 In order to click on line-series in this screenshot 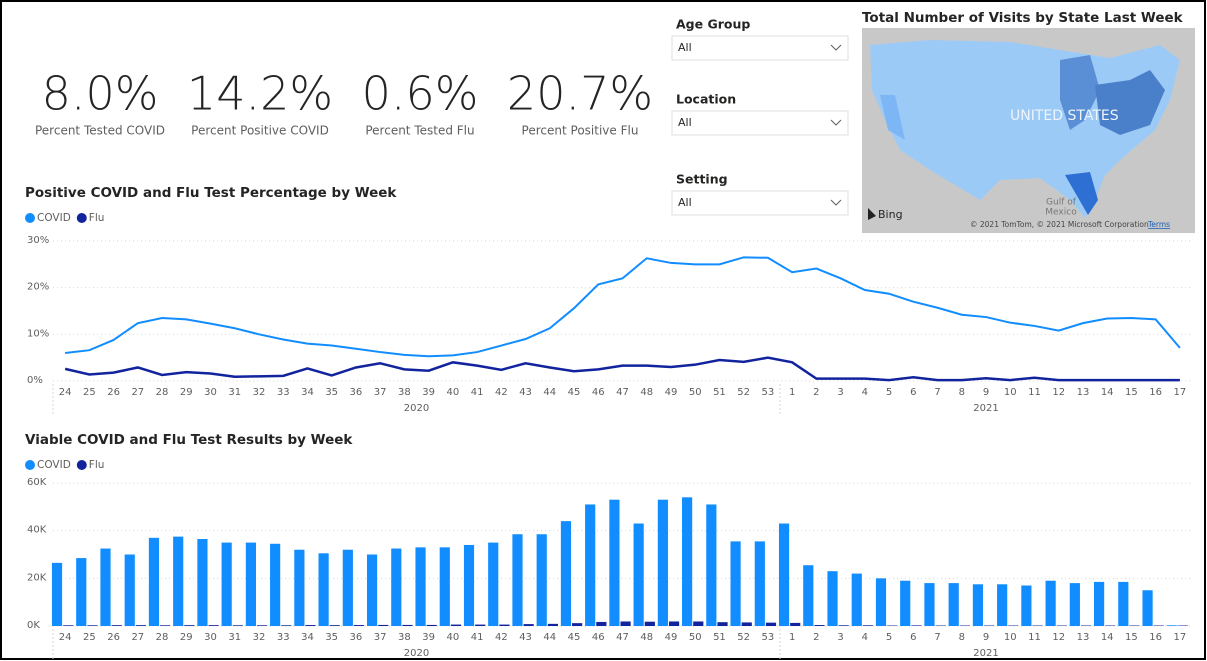, I will do `click(622, 369)`.